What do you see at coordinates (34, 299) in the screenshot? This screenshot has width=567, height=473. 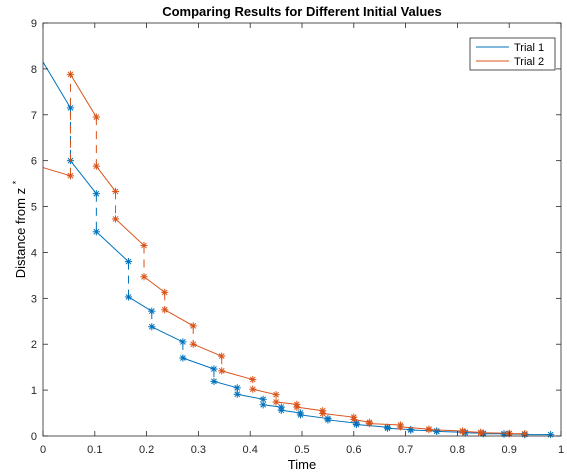 I see `y-tick-label: 3` at bounding box center [34, 299].